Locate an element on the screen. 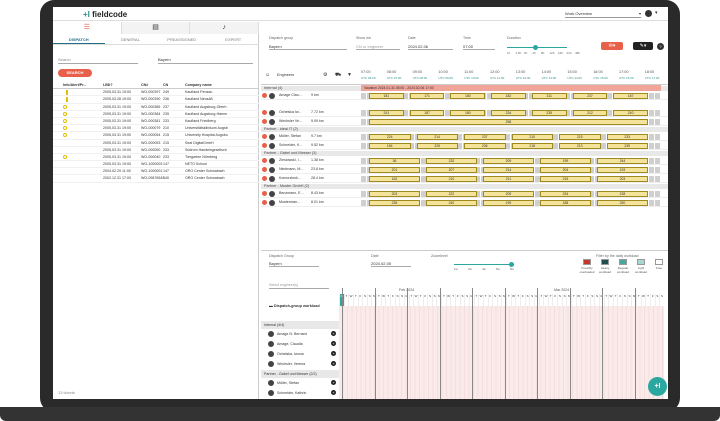 This screenshot has height=421, width=720. legend-item: Free is located at coordinates (659, 264).